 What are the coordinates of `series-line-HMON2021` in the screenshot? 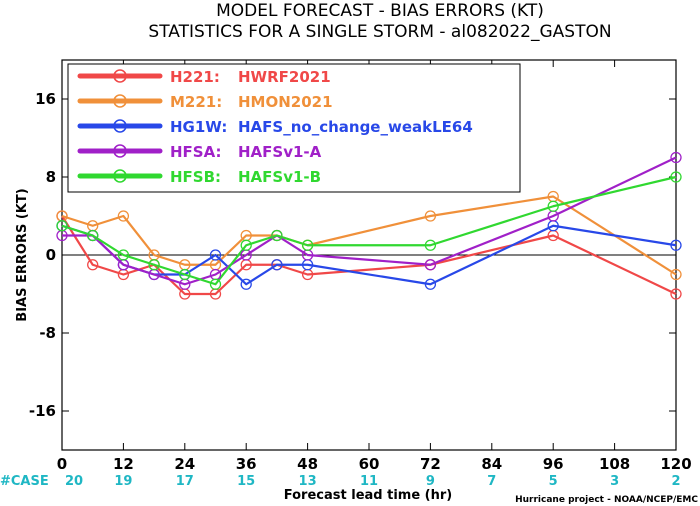 It's located at (369, 235).